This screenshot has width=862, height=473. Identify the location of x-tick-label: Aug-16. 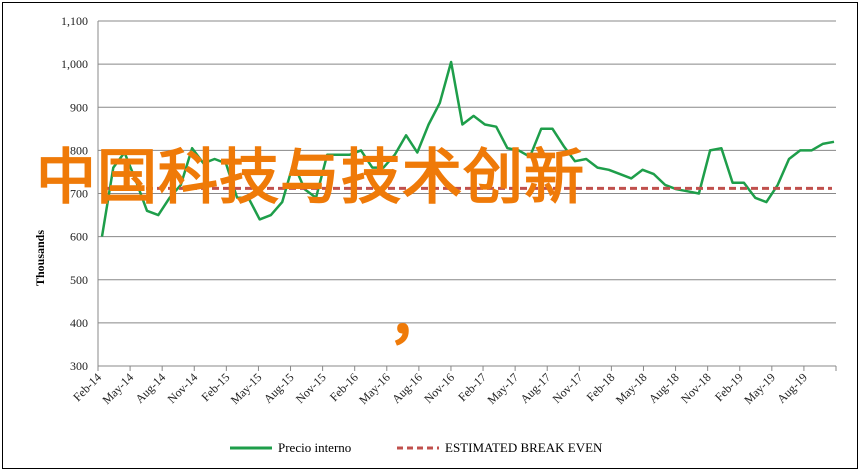
(407, 388).